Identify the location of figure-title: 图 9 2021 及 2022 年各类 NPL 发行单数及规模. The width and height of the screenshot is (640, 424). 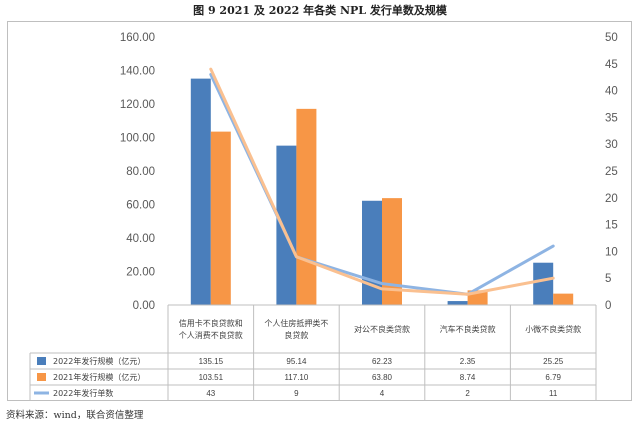
(320, 10).